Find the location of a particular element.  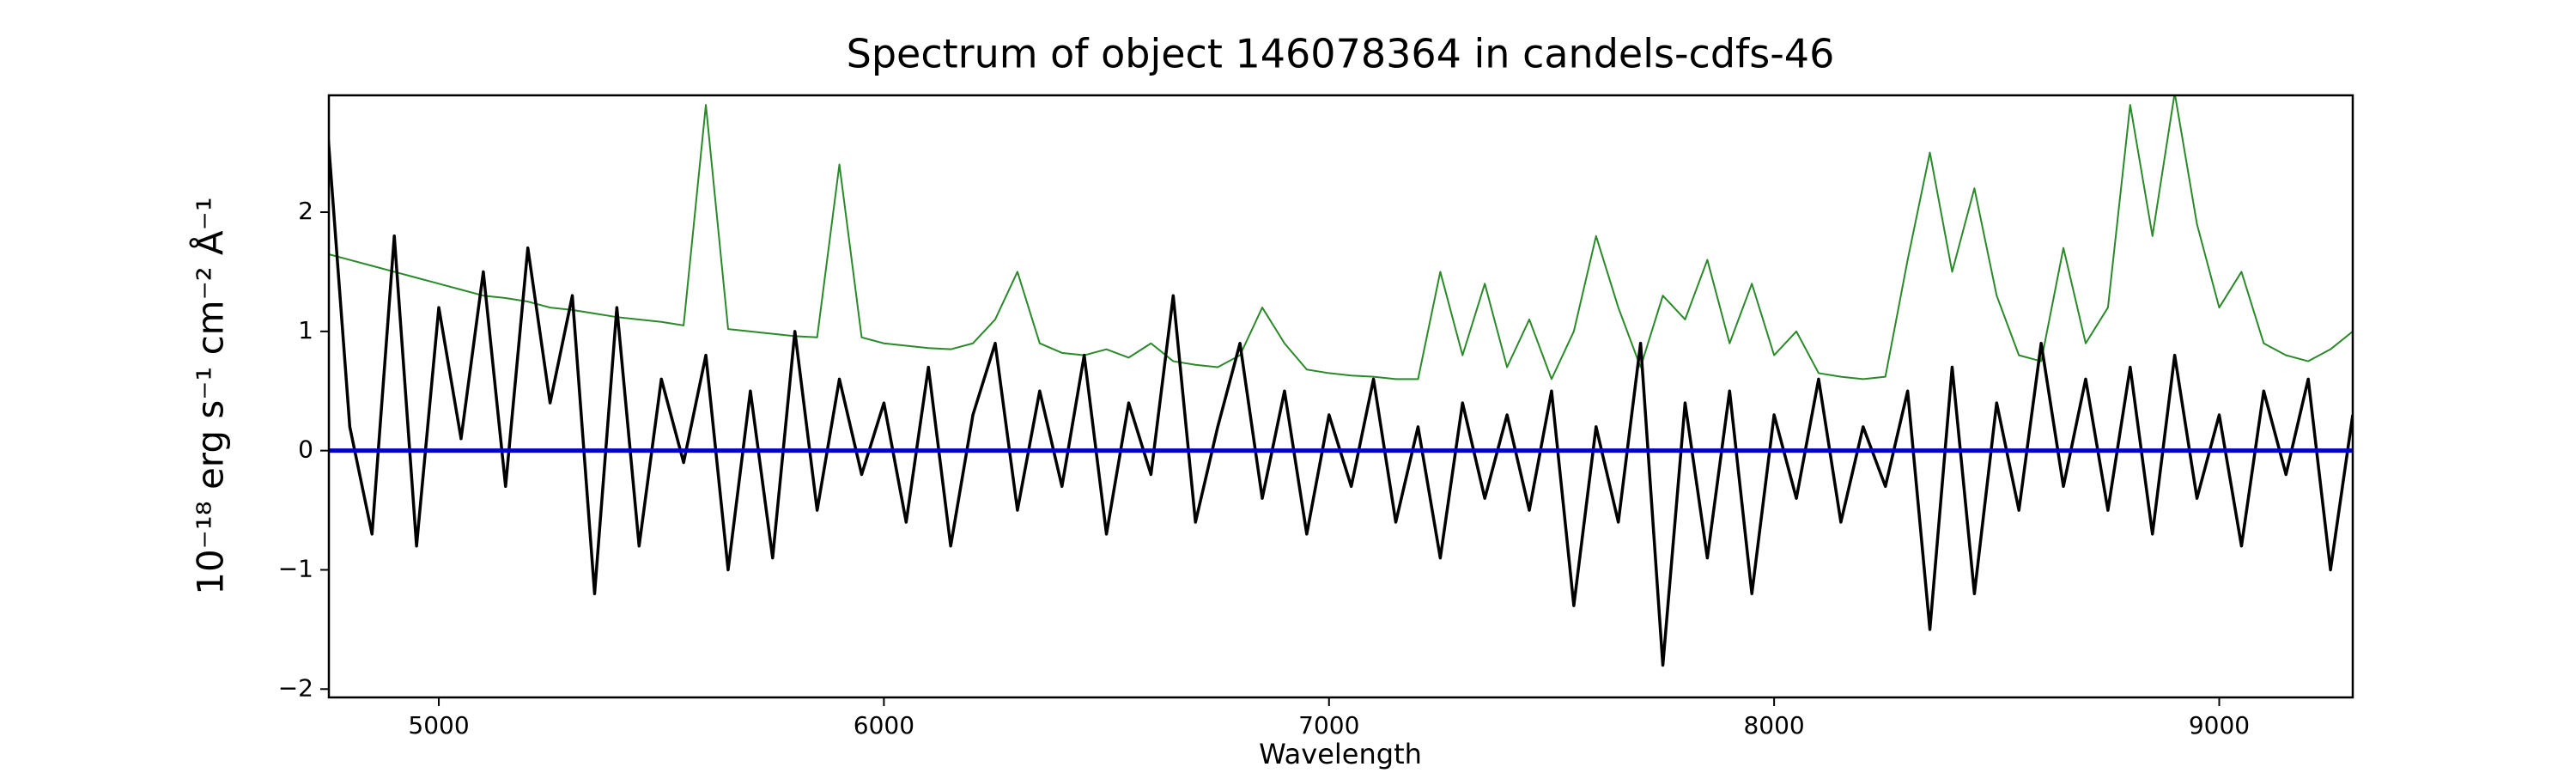

x-tick-label: 8000 is located at coordinates (1773, 725).